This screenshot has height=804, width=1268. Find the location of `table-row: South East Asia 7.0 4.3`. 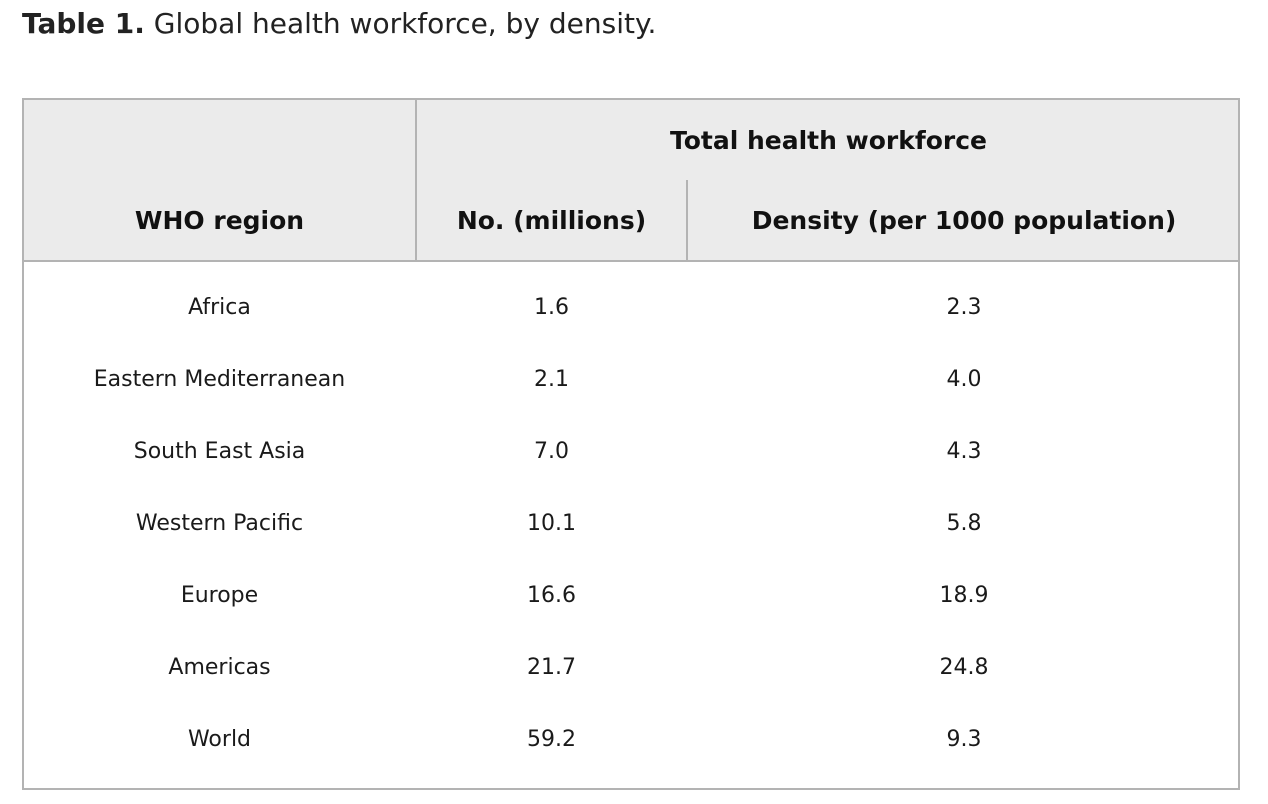

table-row: South East Asia 7.0 4.3 is located at coordinates (631, 452).